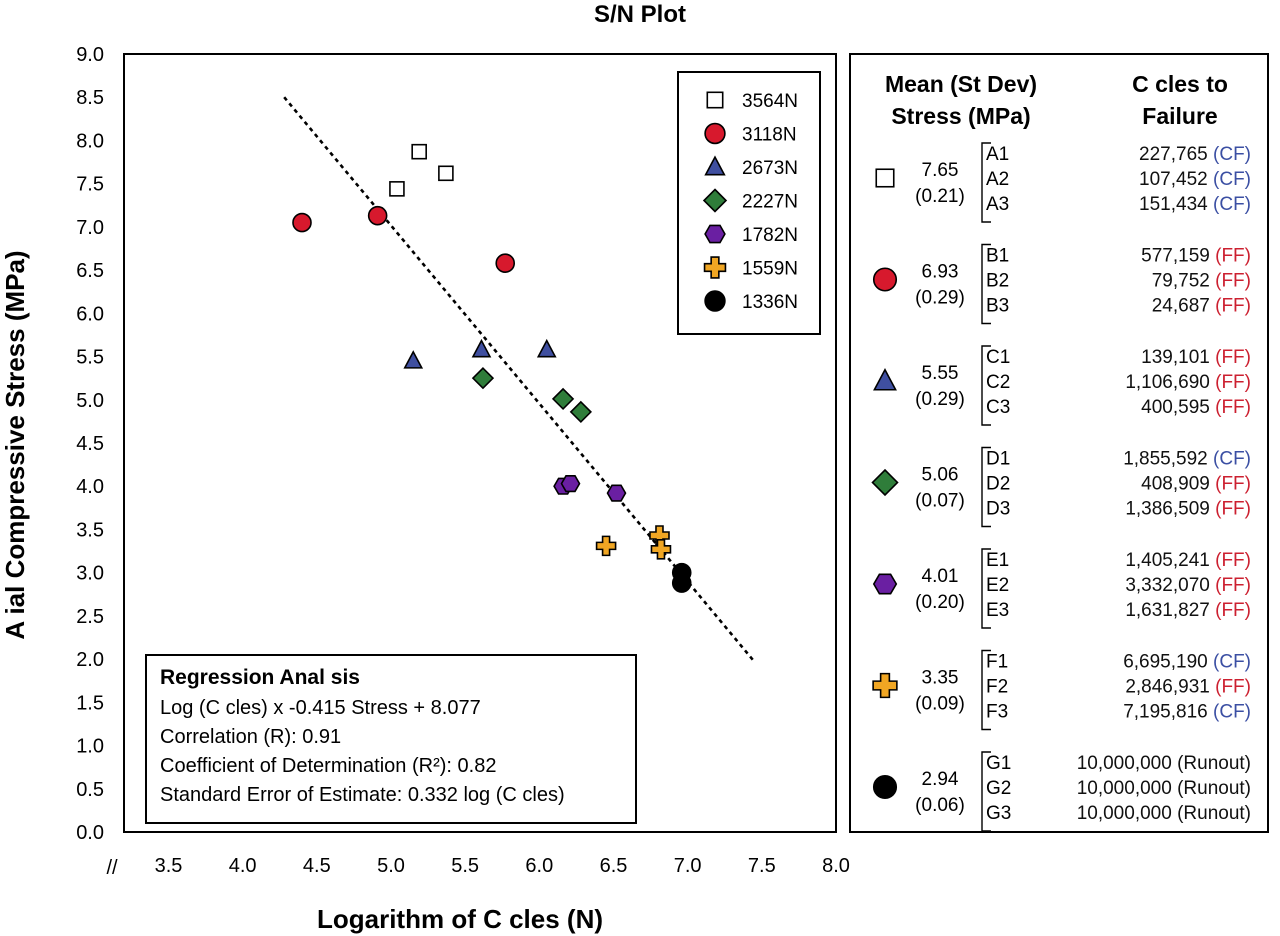  I want to click on table-specimen-id: G1, so click(998, 763).